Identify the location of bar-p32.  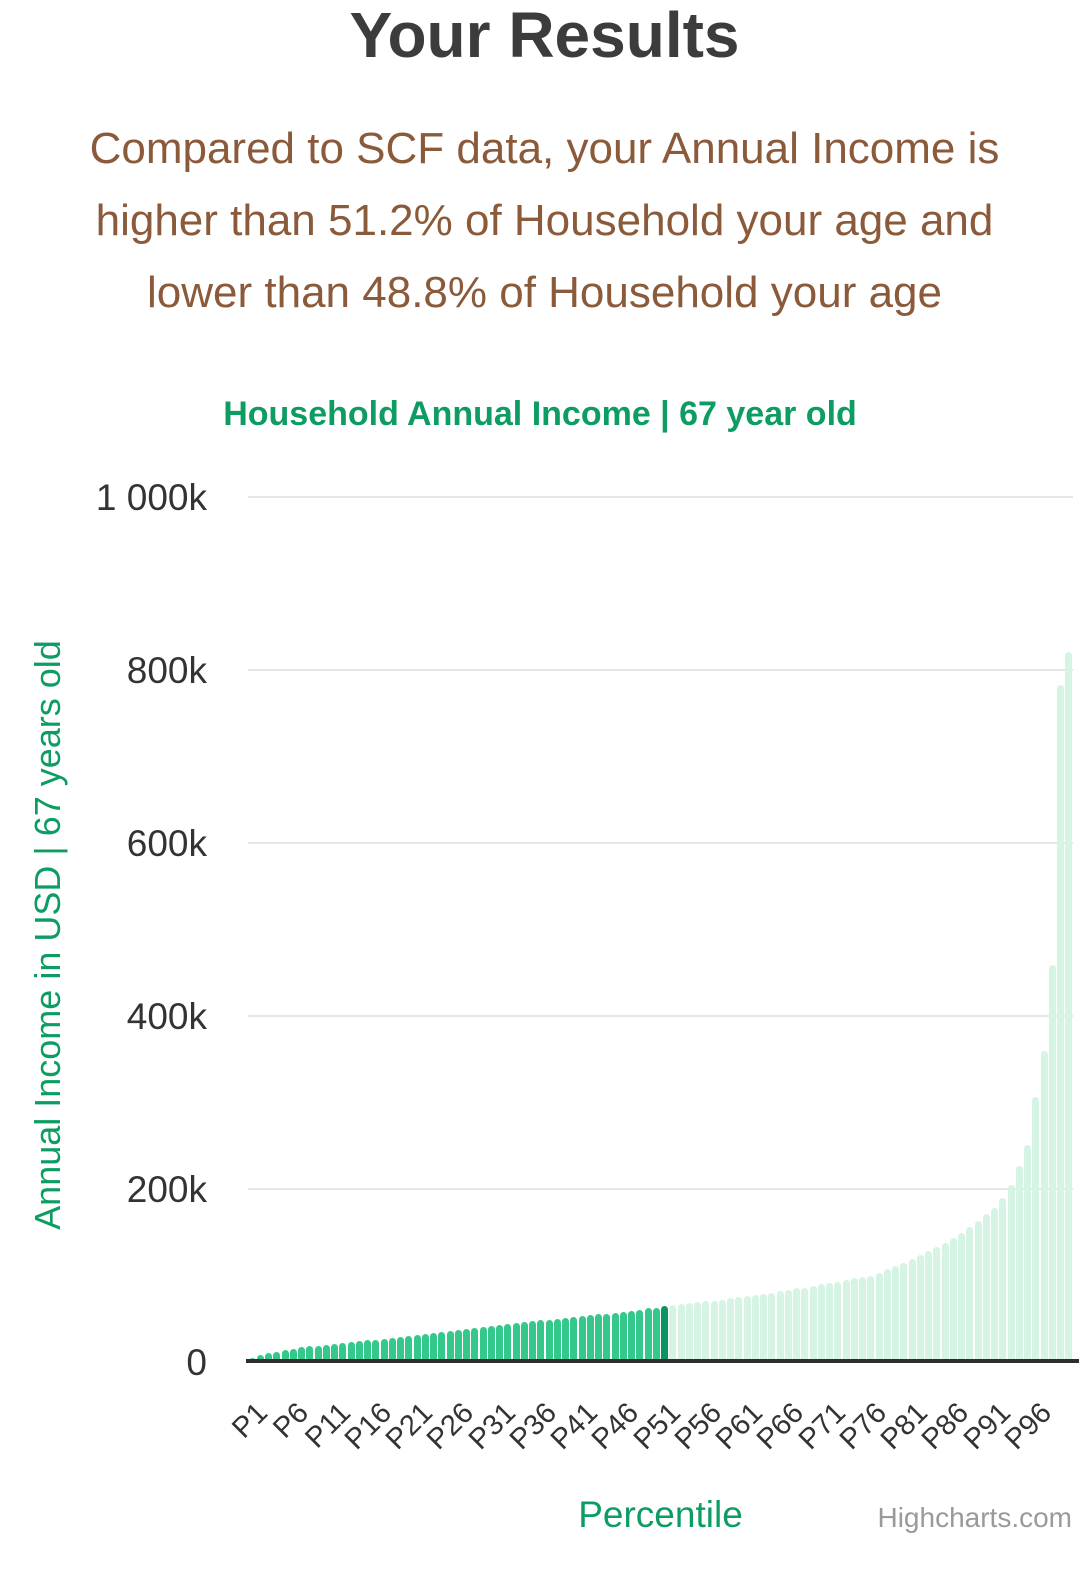
(508, 1342).